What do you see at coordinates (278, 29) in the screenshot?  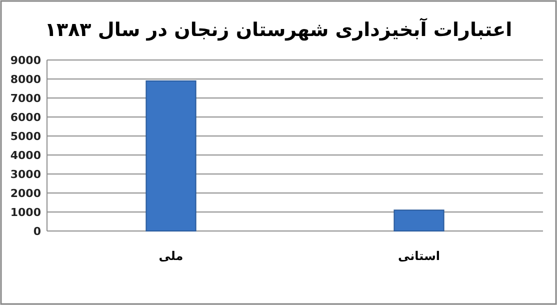 I see `chart-title: اعتبارات آبخیزداری شهرستان زنجان در سال ۱۳۸۳` at bounding box center [278, 29].